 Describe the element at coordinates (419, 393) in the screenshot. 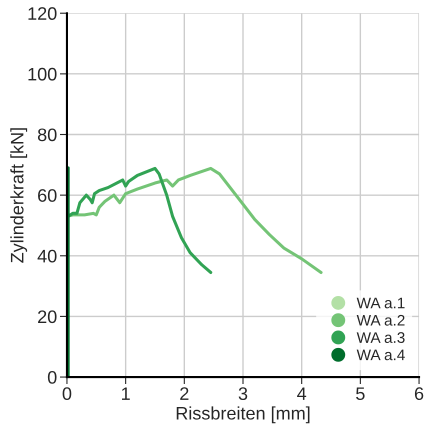

I see `x-tick-label: 6` at that location.